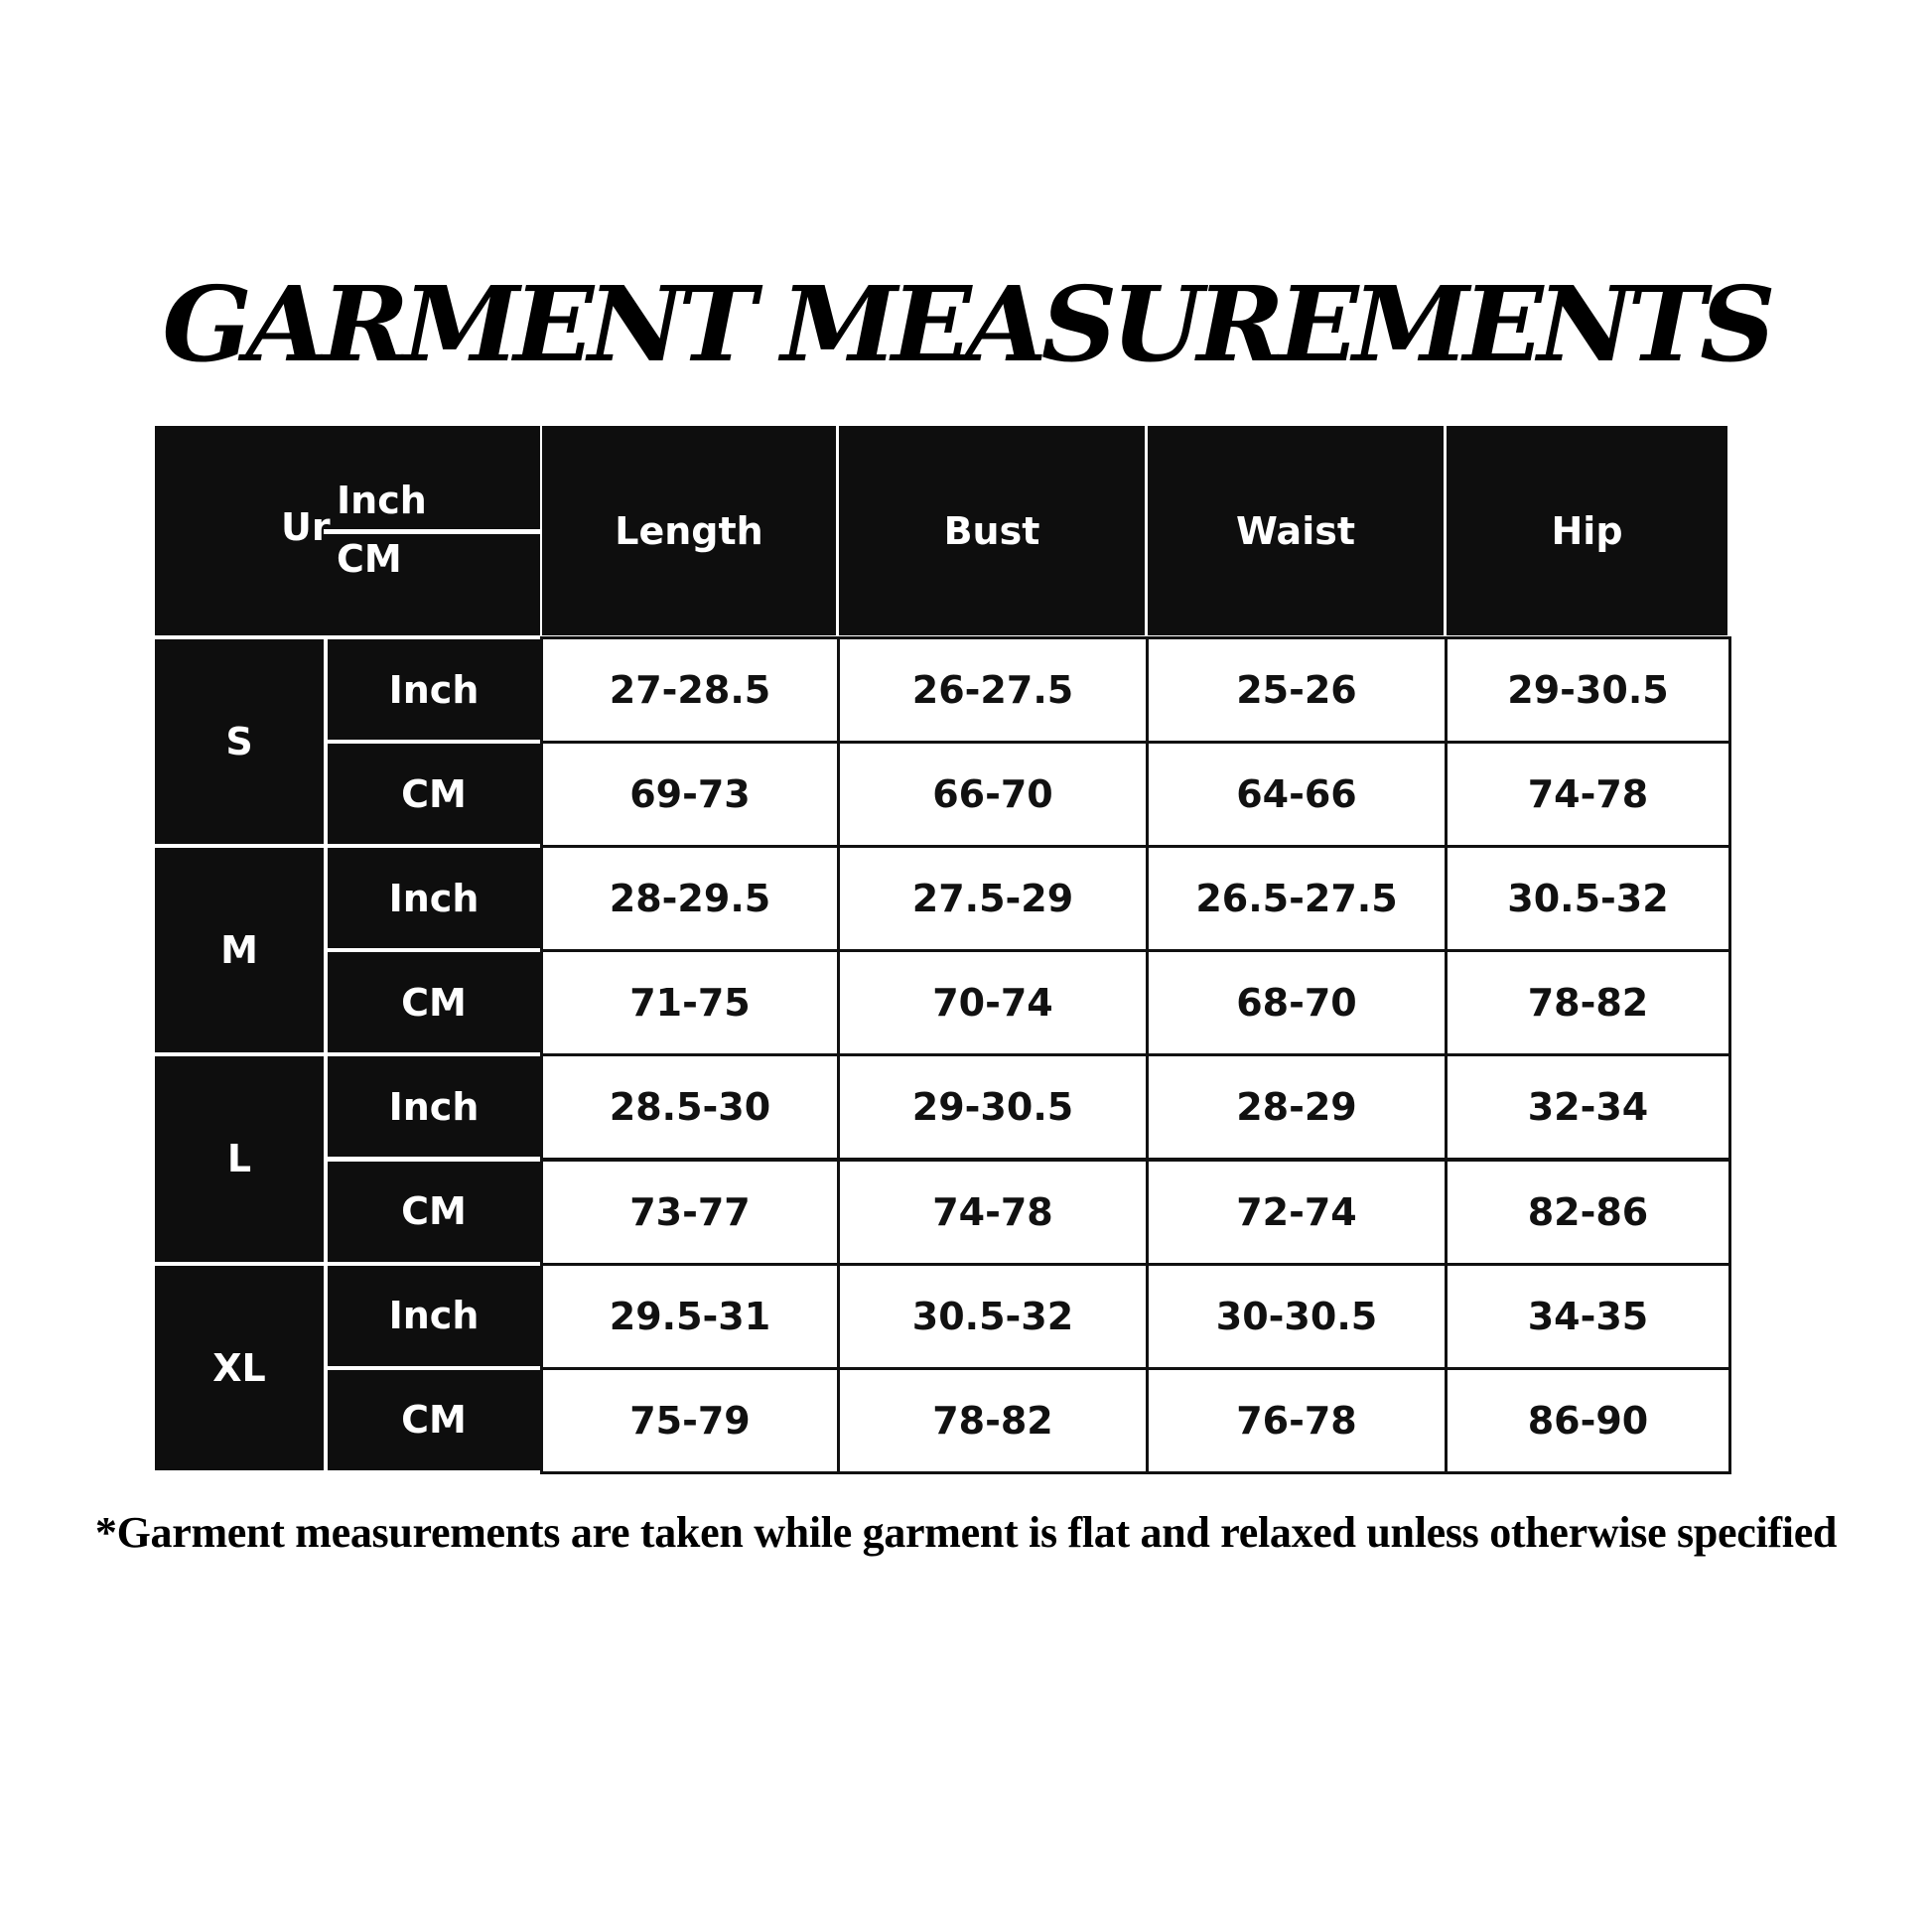  I want to click on corner-unit-cm: CM, so click(369, 559).